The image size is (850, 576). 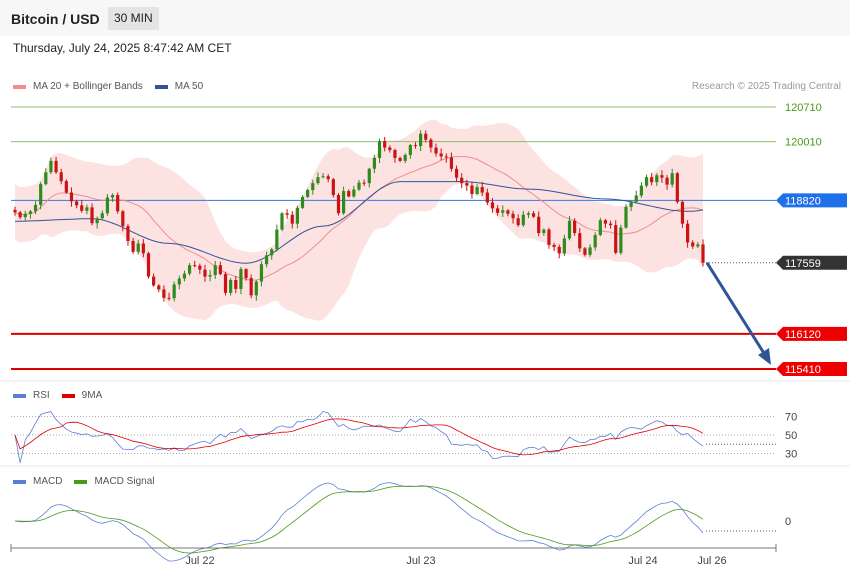 I want to click on x-axis: Jul 22 Jul 23 Jul 24 Jul 26, so click(x=393, y=555).